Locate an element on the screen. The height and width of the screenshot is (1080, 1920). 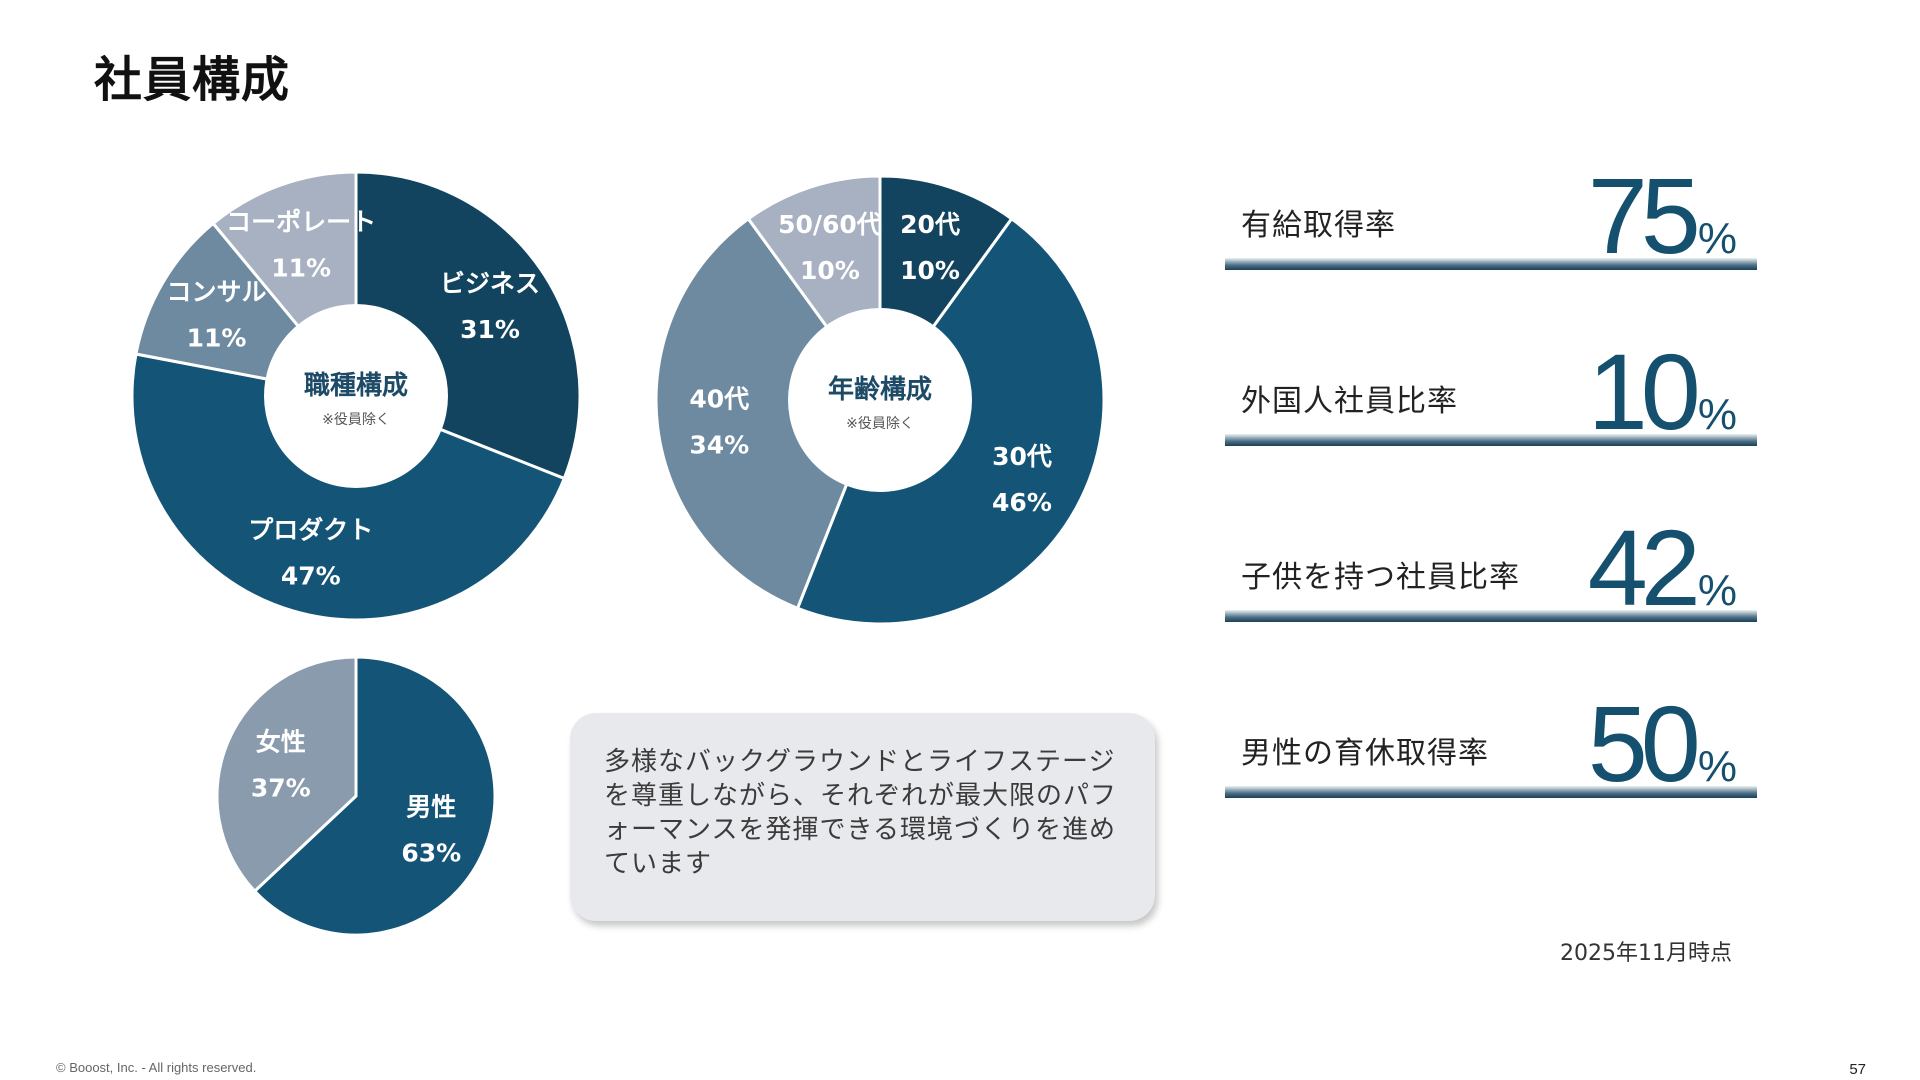
stat-row-foreign-employees: 外国人社員比率 10% is located at coordinates (1491, 392).